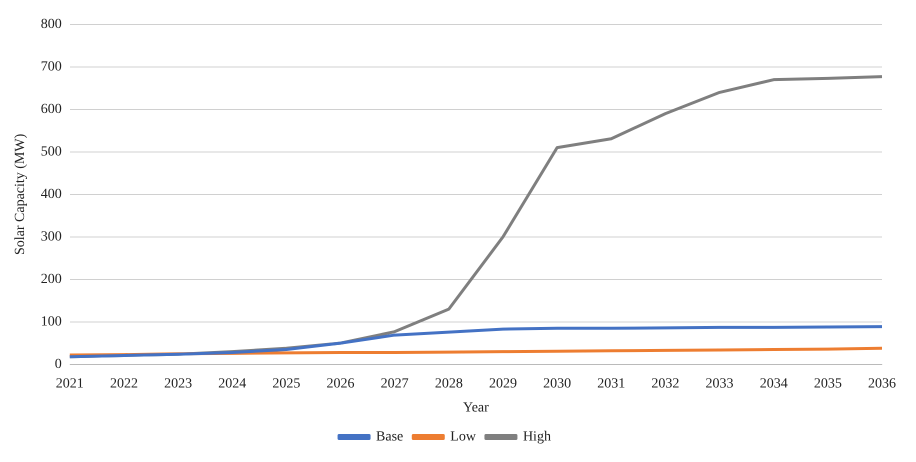 Image resolution: width=916 pixels, height=462 pixels. What do you see at coordinates (58, 364) in the screenshot?
I see `y-tick-label: 0` at bounding box center [58, 364].